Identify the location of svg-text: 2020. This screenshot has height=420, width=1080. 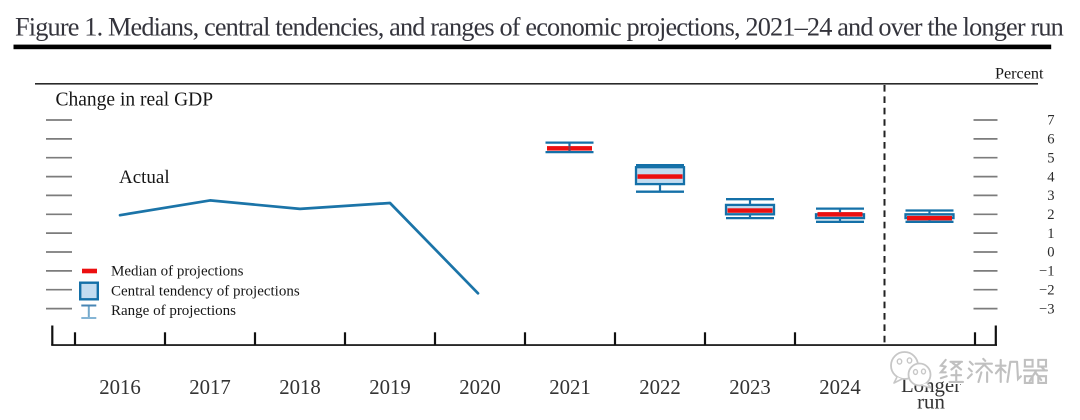
(480, 387).